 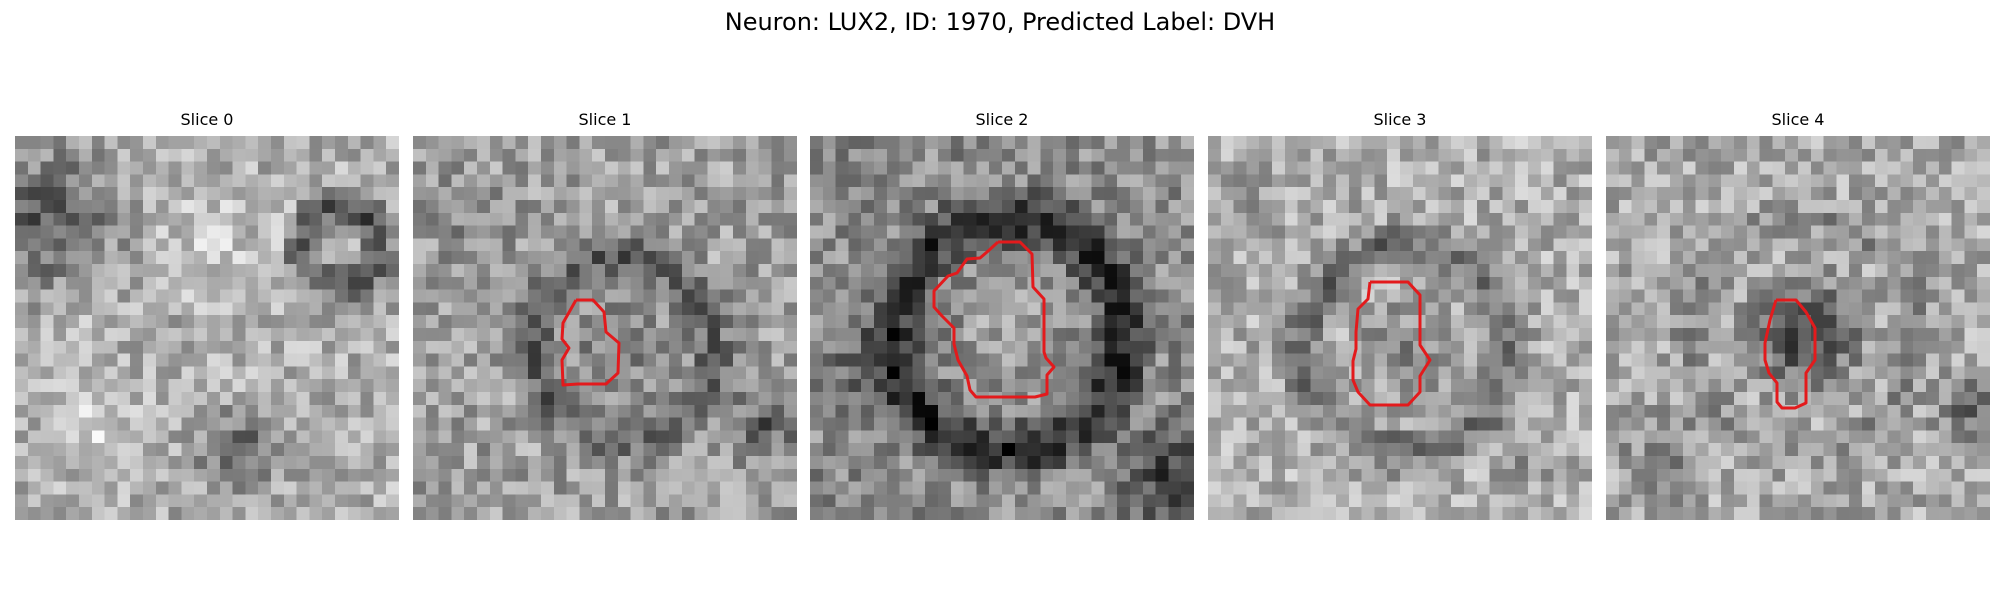 What do you see at coordinates (207, 119) in the screenshot?
I see `slice-title-0: Slice 0` at bounding box center [207, 119].